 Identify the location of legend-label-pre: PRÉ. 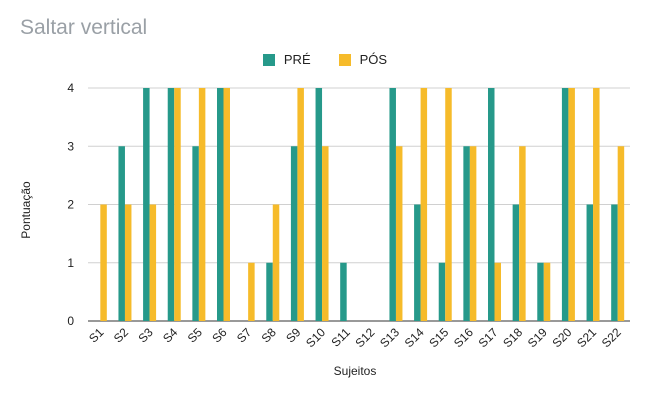
(297, 59).